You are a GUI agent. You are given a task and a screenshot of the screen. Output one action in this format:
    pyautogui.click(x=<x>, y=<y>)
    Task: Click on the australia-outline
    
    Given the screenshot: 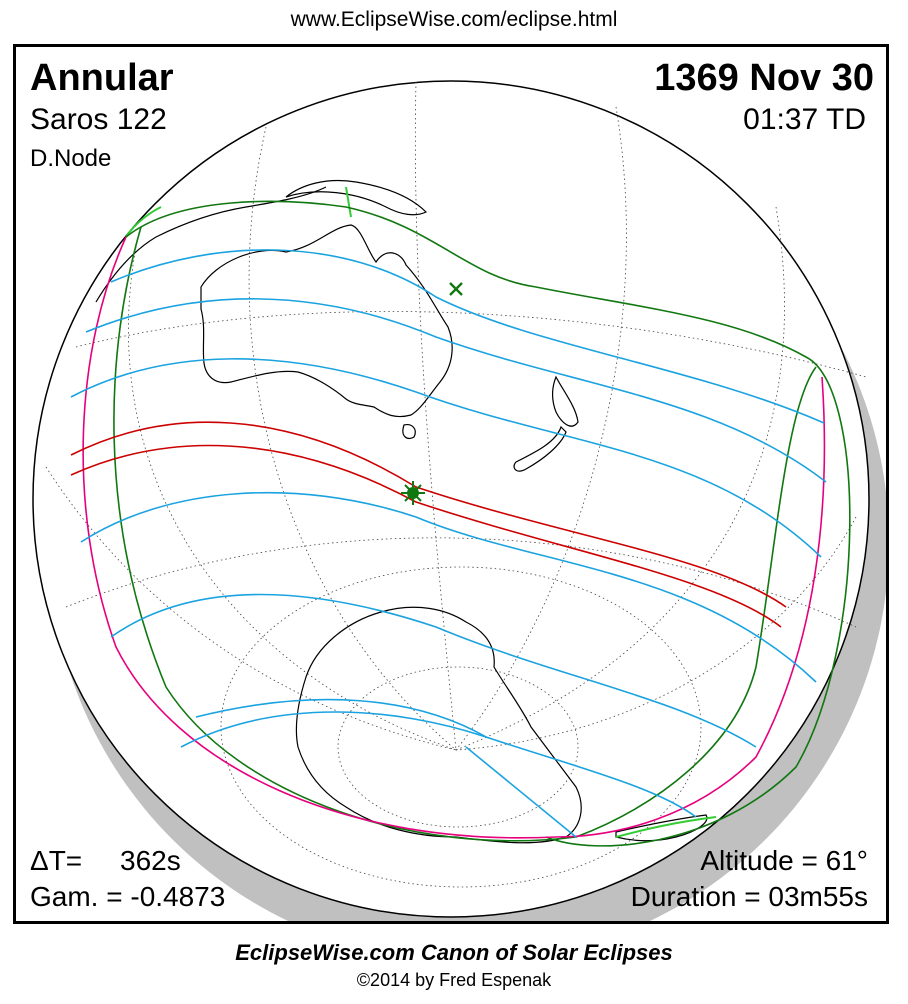 What is the action you would take?
    pyautogui.click(x=326, y=321)
    